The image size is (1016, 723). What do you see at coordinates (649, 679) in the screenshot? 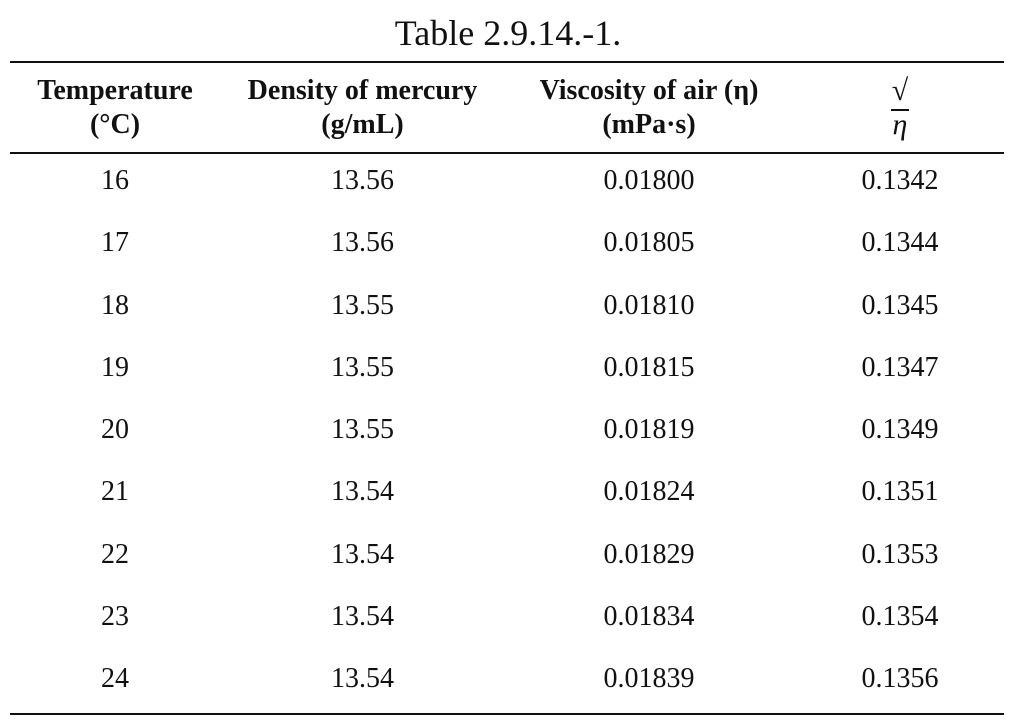
I see `viscosity-cell: 0.01839` at bounding box center [649, 679].